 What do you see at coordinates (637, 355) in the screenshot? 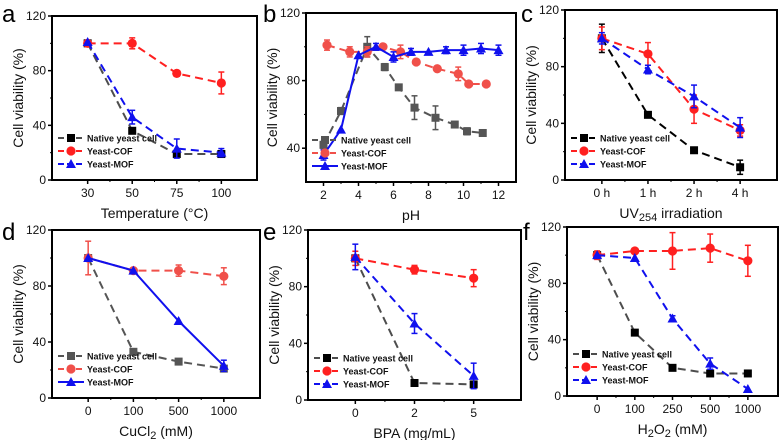
I see `legend-label: Native yeast cell` at bounding box center [637, 355].